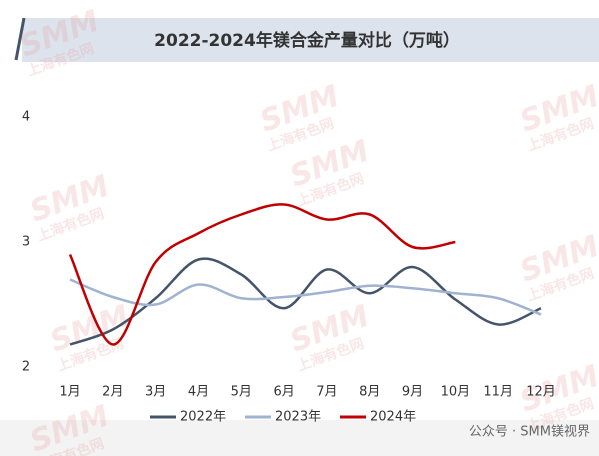  Describe the element at coordinates (26, 117) in the screenshot. I see `y-tick-label: 4` at that location.